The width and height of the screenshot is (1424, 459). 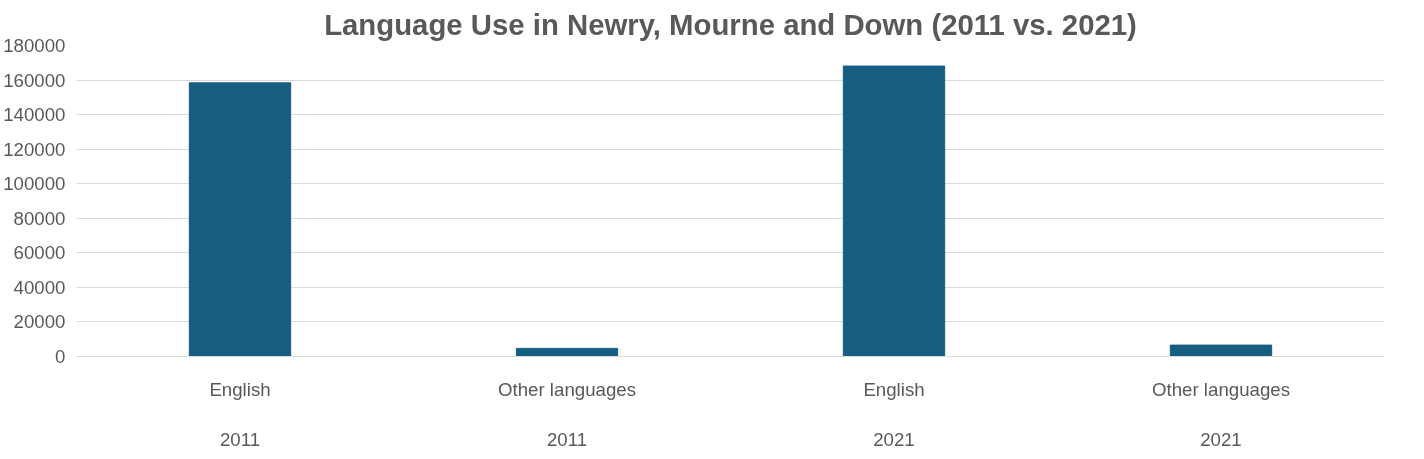 I want to click on y-tick-label: 80000, so click(x=39, y=218).